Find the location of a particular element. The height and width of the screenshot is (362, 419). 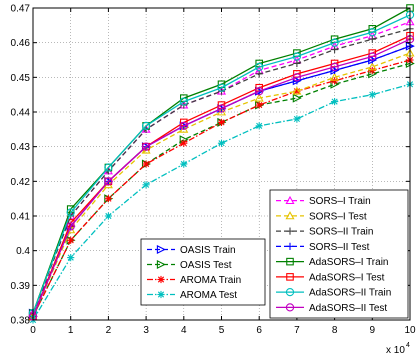

y-tick-label: 0.45 is located at coordinates (21, 78).